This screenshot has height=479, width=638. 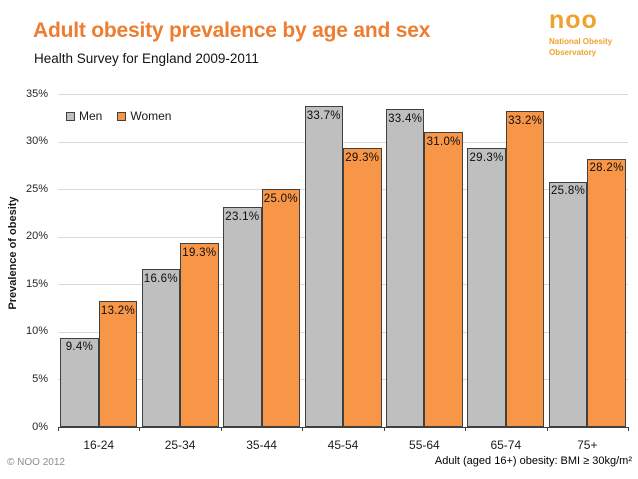 I want to click on y-tick-label-15: 15%, so click(x=36, y=283).